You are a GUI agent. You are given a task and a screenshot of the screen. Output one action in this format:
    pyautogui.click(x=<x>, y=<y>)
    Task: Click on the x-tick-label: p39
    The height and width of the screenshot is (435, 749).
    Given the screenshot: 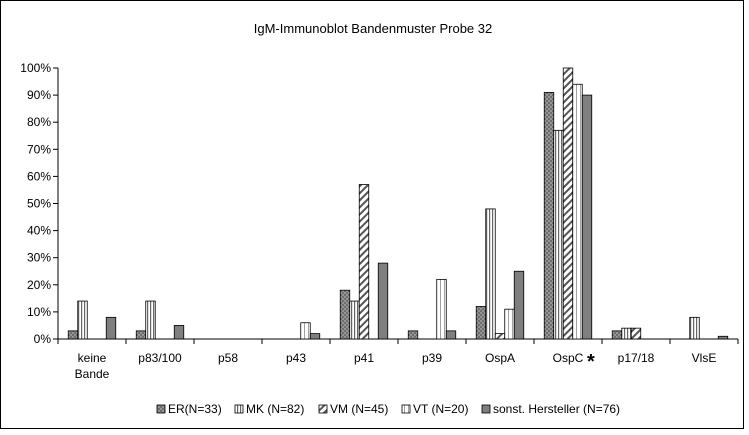 What is the action you would take?
    pyautogui.click(x=432, y=358)
    